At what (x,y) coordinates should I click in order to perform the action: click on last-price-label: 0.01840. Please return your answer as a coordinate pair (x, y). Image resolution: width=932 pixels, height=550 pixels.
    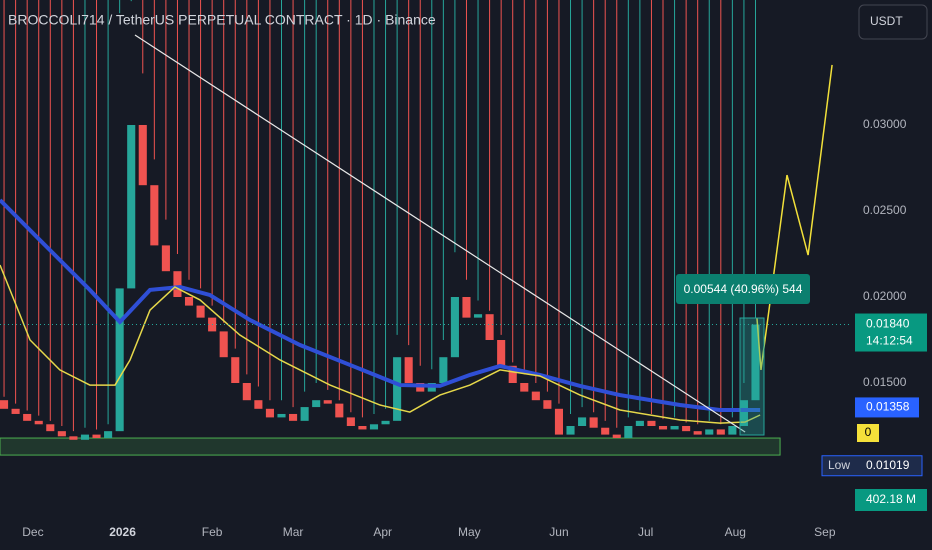
    Looking at the image, I should click on (888, 324).